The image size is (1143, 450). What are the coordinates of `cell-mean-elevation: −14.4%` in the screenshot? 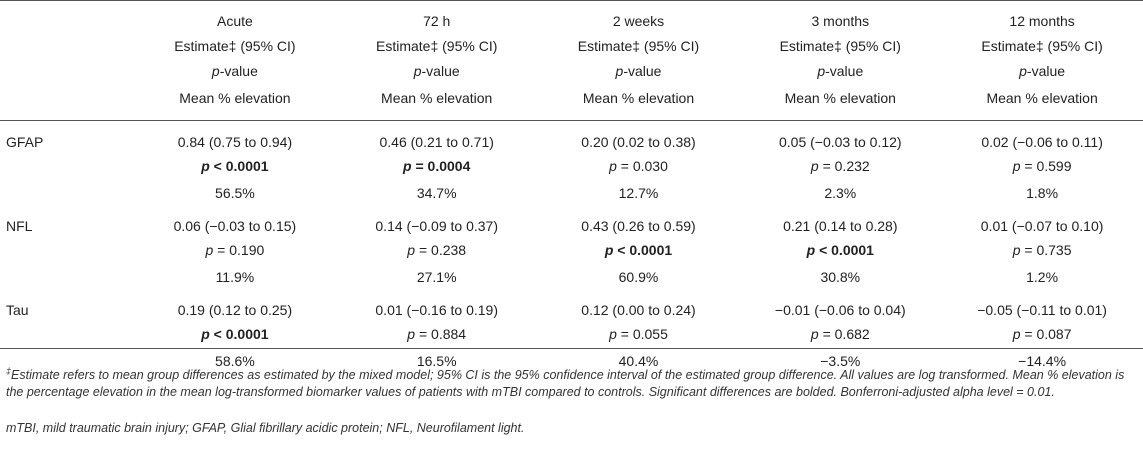 It's located at (1042, 361).